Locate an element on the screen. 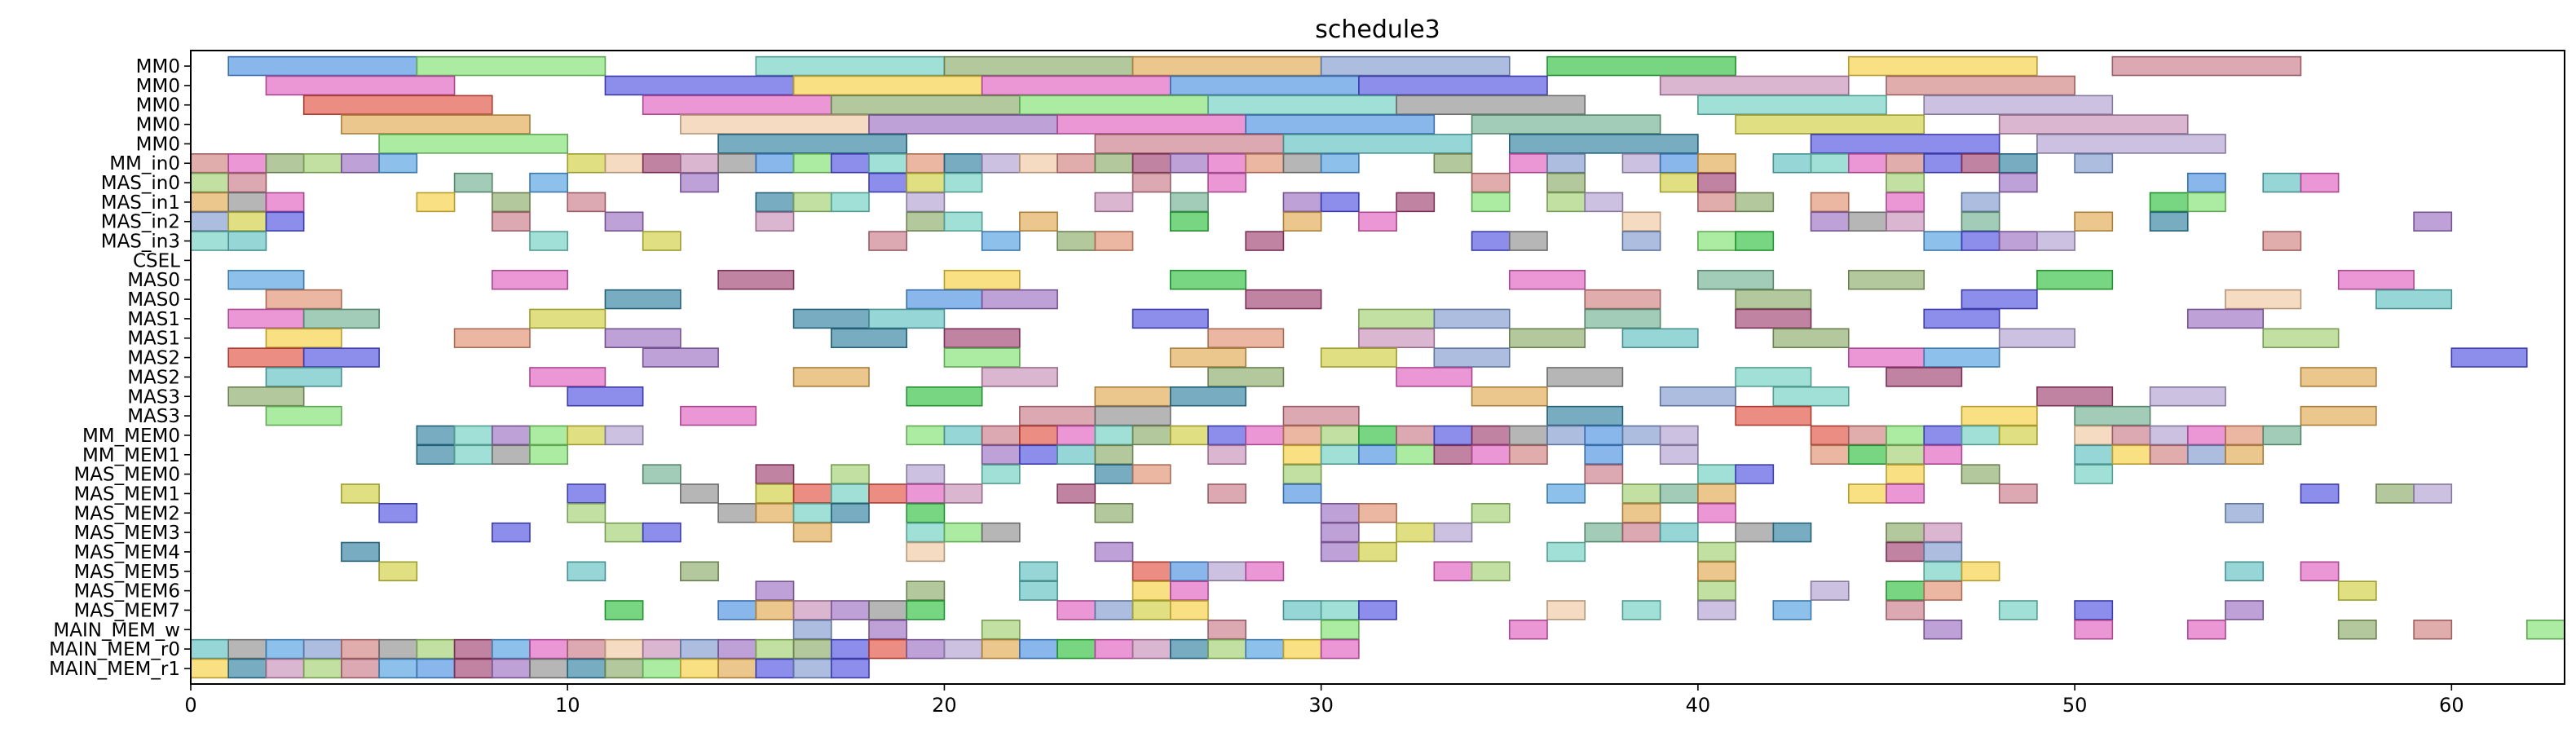 The width and height of the screenshot is (2576, 737). x-tick-label: 60 is located at coordinates (2451, 705).